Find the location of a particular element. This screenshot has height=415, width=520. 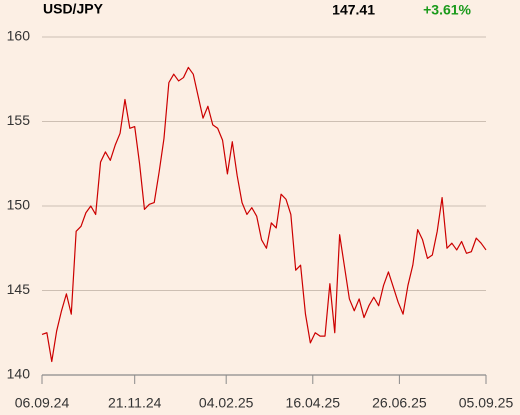

x-tick-label: 26.06.25 is located at coordinates (399, 403).